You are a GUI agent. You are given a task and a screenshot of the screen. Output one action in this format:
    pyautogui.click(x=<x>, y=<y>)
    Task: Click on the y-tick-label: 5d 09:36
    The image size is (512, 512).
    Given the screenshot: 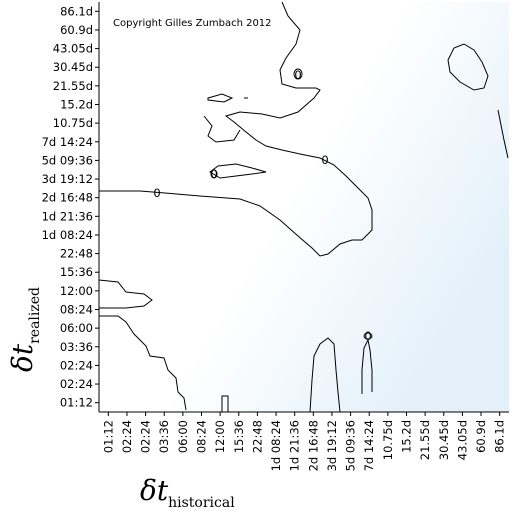 What is the action you would take?
    pyautogui.click(x=67, y=160)
    